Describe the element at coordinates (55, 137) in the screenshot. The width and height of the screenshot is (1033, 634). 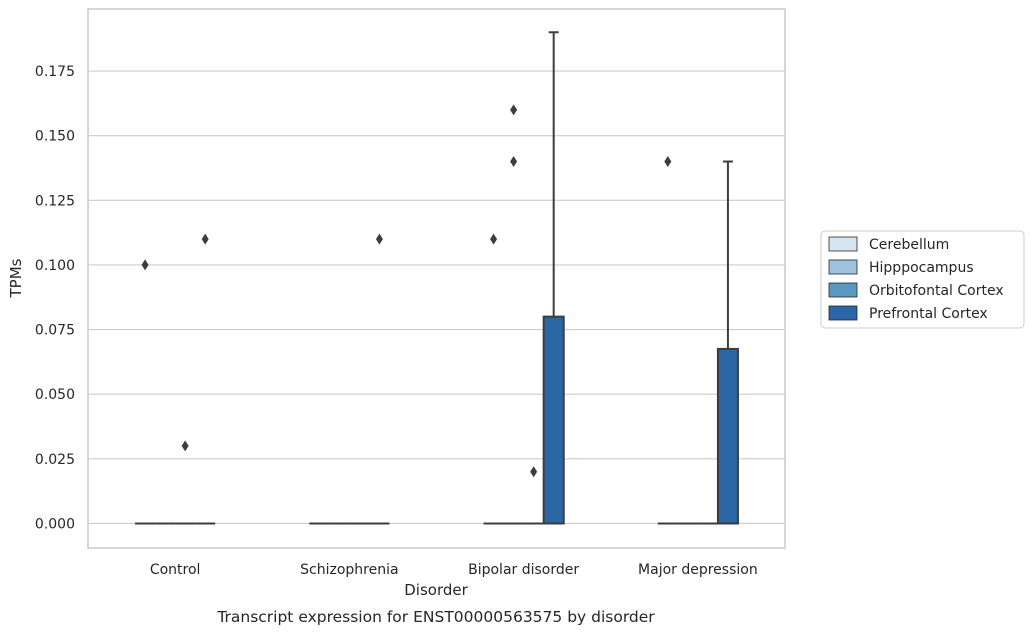
I see `y-tick-label: 0.150` at that location.